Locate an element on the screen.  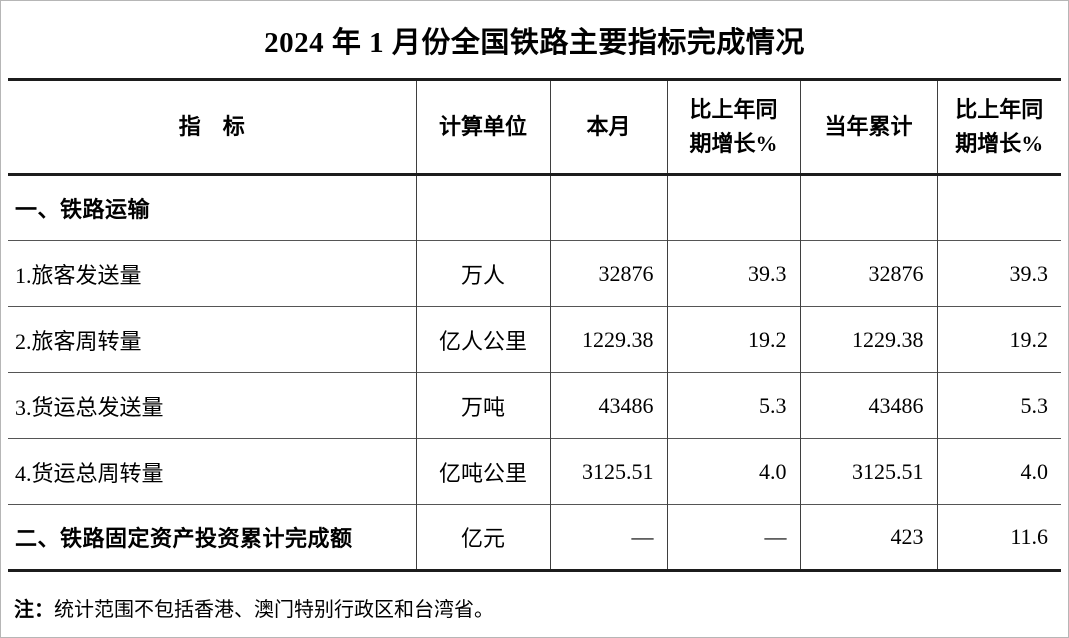
cell-ytd-growth: 4.0 is located at coordinates (998, 471).